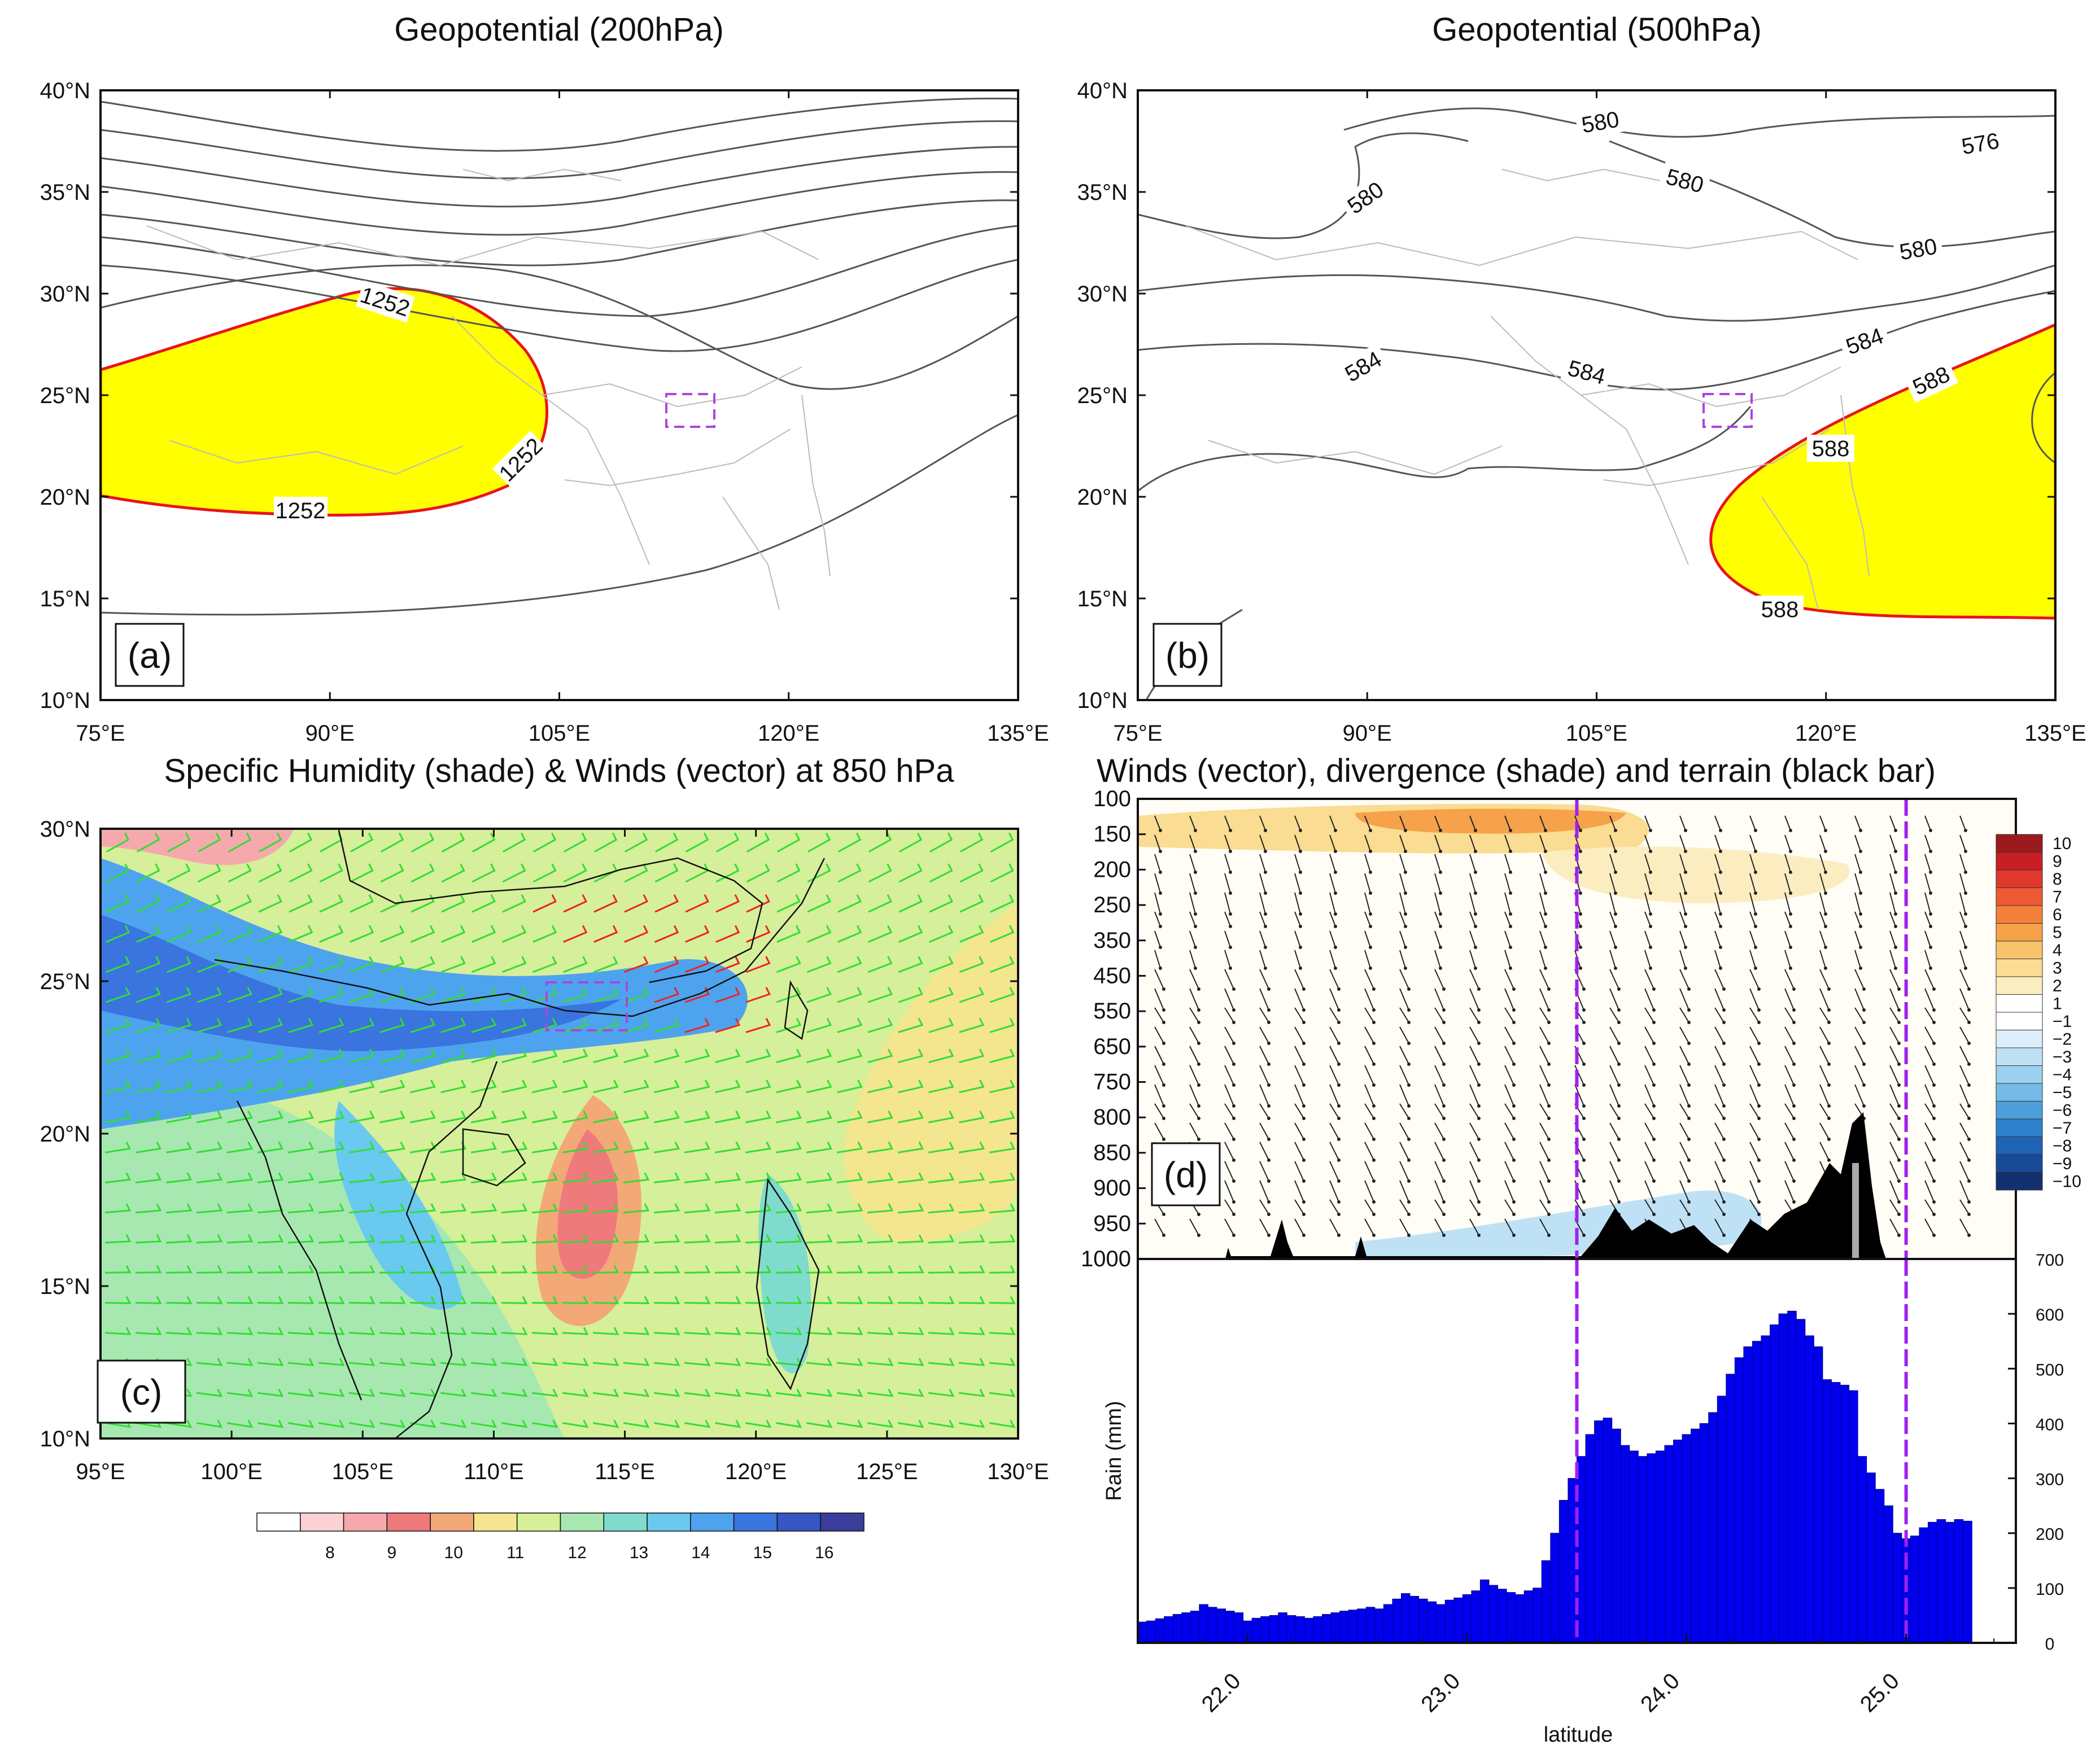  Describe the element at coordinates (1741, 1451) in the screenshot. I see `panel-e-marker-lines` at that location.